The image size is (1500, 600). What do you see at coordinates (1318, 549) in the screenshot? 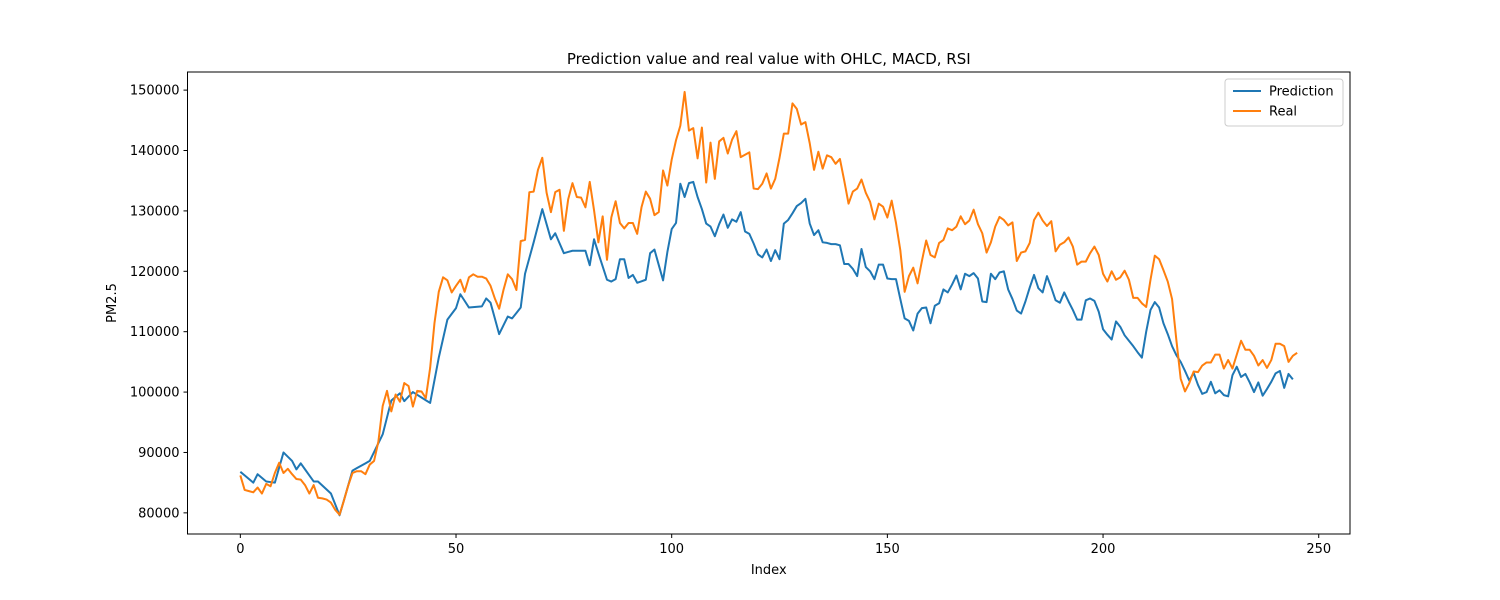
I see `x-tick-label: 250` at bounding box center [1318, 549].